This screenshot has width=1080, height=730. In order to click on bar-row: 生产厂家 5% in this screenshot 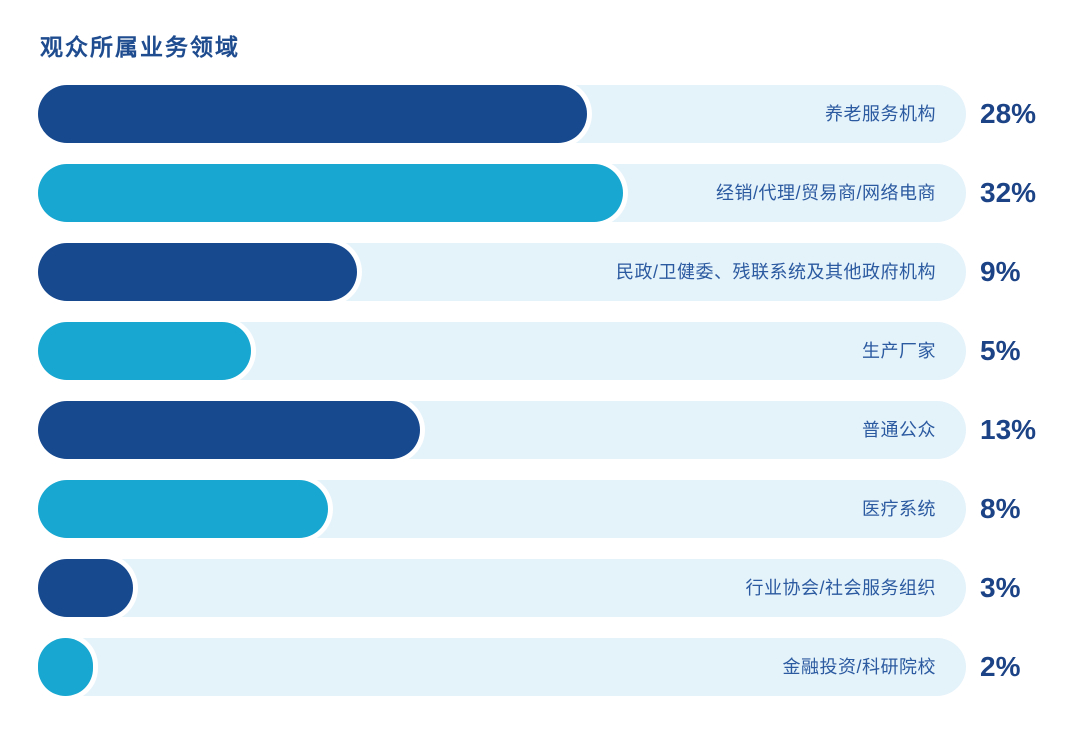, I will do `click(550, 351)`.